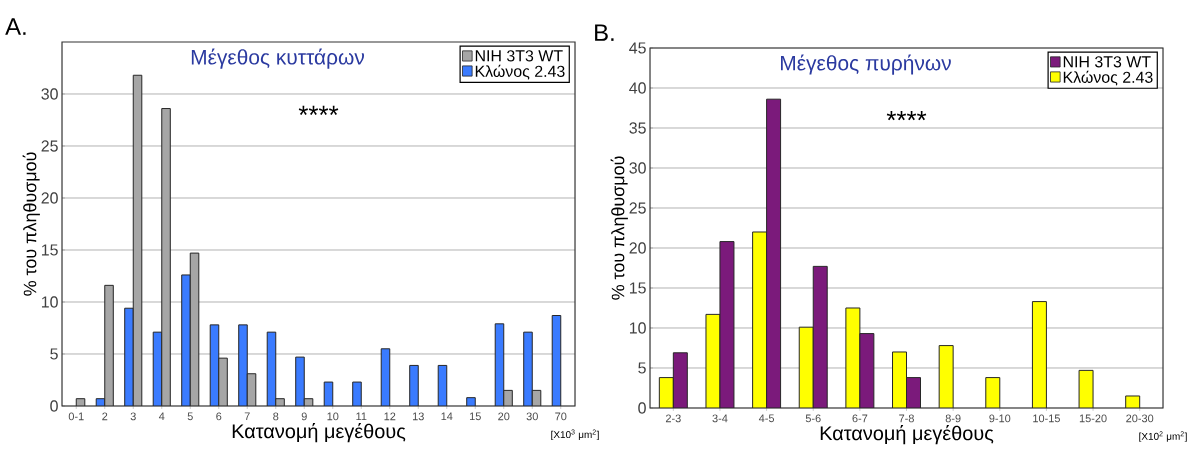 The width and height of the screenshot is (1187, 460). Describe the element at coordinates (637, 48) in the screenshot. I see `y-tick-label: 45` at that location.